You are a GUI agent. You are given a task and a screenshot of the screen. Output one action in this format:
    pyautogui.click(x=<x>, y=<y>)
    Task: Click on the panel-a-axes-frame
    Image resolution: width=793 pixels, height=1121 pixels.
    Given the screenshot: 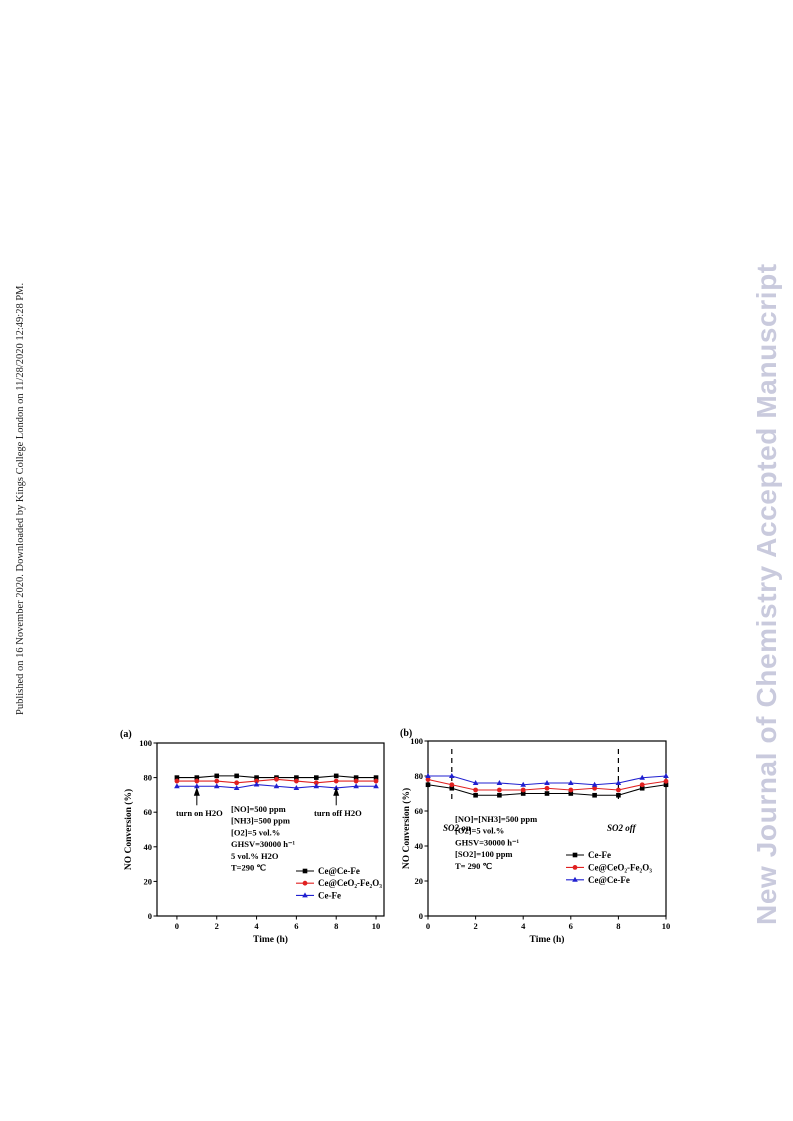 What is the action you would take?
    pyautogui.click(x=270, y=829)
    